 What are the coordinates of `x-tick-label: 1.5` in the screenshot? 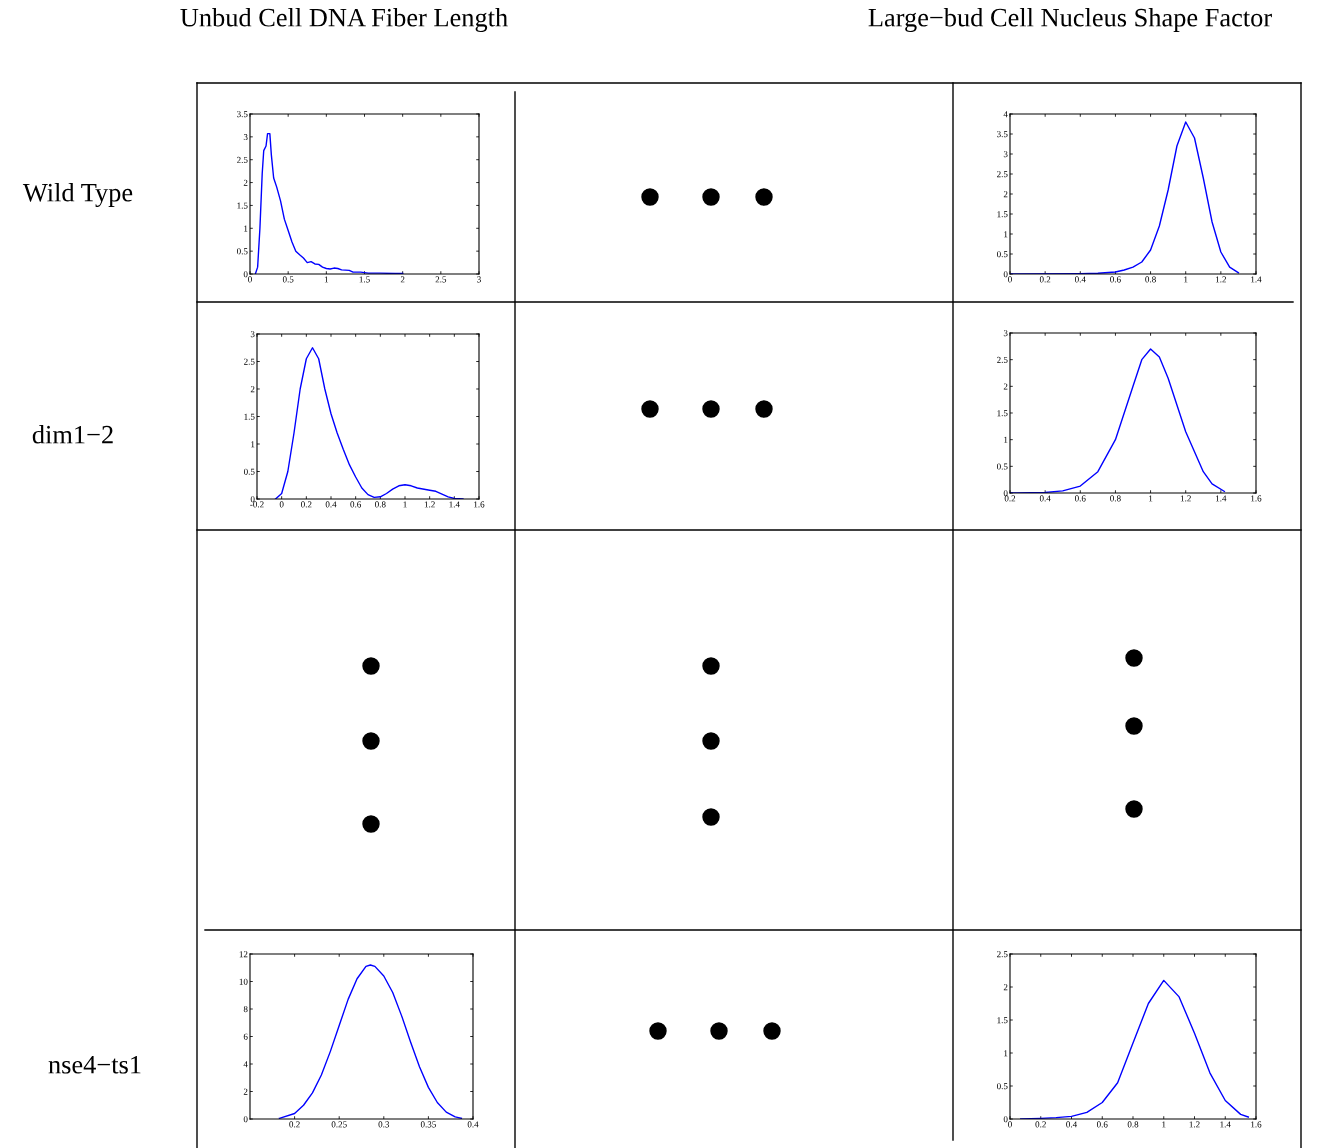 It's located at (364, 279).